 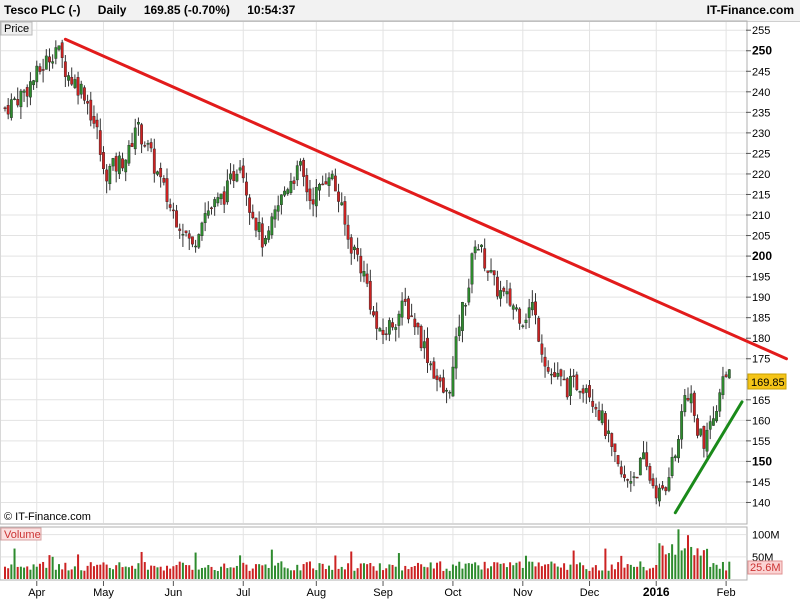 What do you see at coordinates (761, 216) in the screenshot?
I see `price-tick-label: 210` at bounding box center [761, 216].